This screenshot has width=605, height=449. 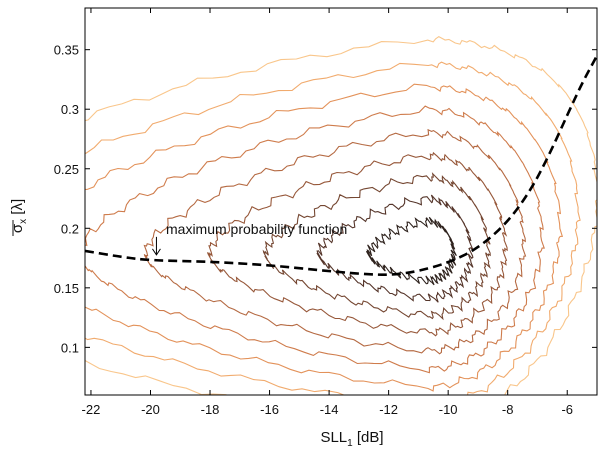 What do you see at coordinates (448, 409) in the screenshot?
I see `x-tick-label: -10` at bounding box center [448, 409].